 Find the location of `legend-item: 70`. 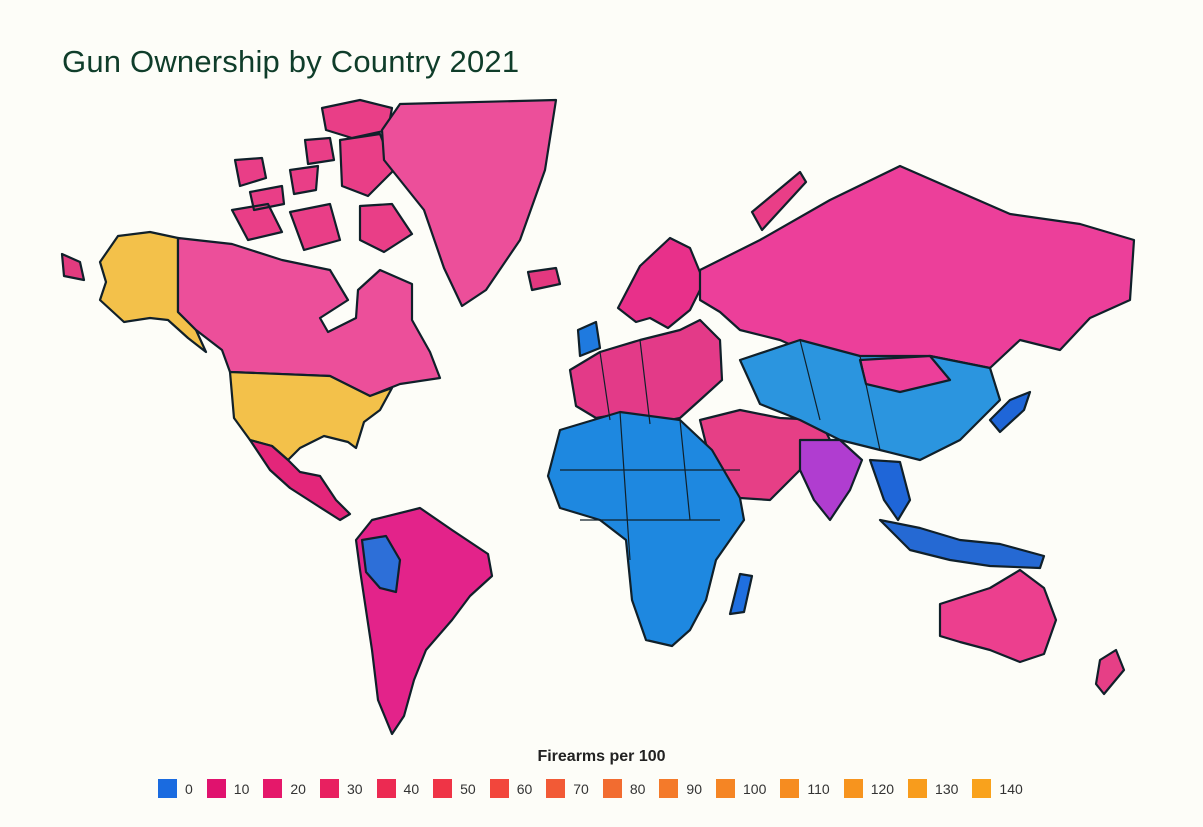

legend-item: 70 is located at coordinates (567, 788).